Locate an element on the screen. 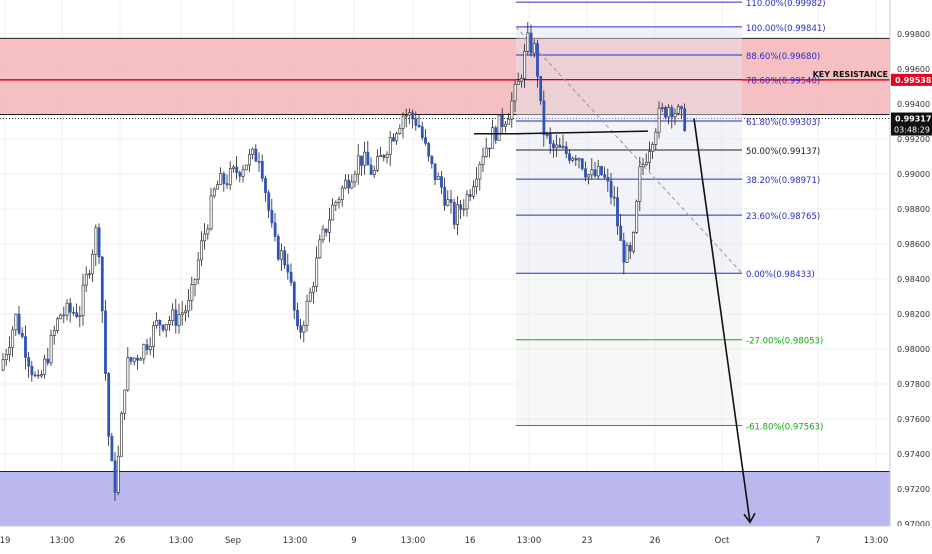 Image resolution: width=932 pixels, height=554 pixels. fib-level-label: 110.00%(0.99982) is located at coordinates (786, 4).